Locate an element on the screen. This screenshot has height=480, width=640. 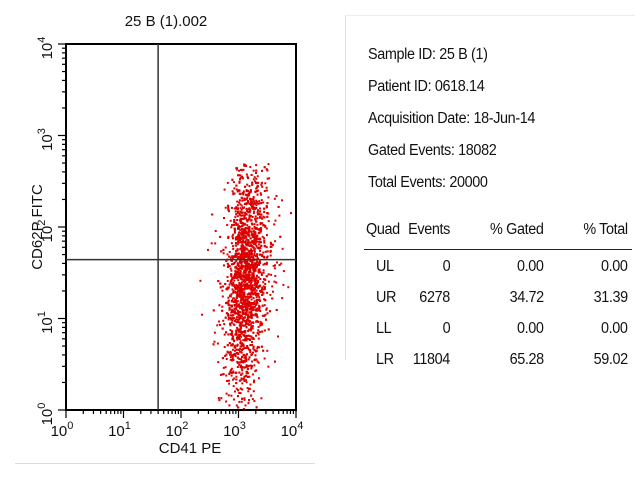
table-row: UL 0 0.00 0.00 is located at coordinates (498, 273).